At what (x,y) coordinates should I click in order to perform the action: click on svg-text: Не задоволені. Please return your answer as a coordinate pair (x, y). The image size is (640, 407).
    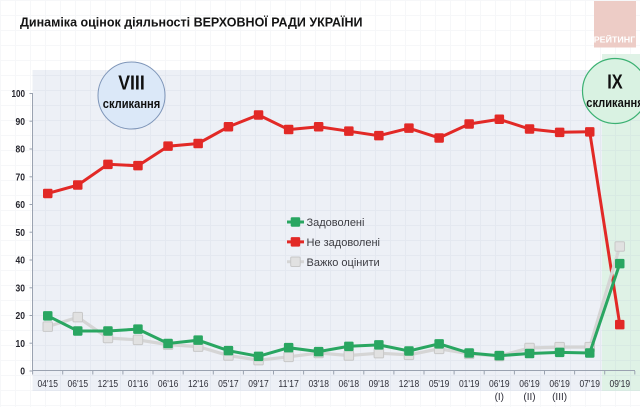
    Looking at the image, I should click on (343, 243).